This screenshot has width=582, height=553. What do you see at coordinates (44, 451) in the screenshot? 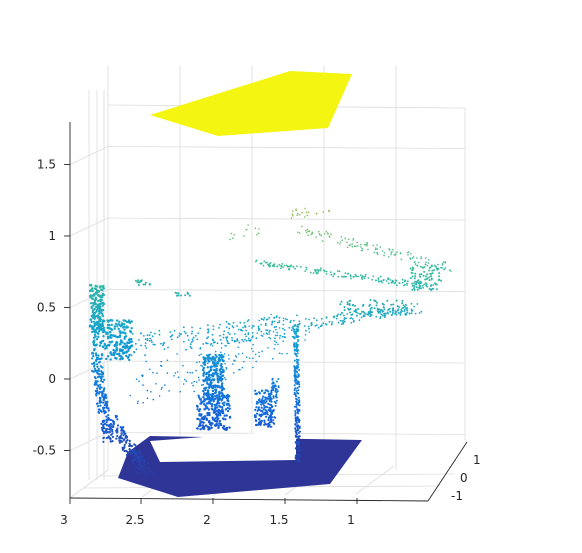
I see `z-tick-label: -0.5` at bounding box center [44, 451].